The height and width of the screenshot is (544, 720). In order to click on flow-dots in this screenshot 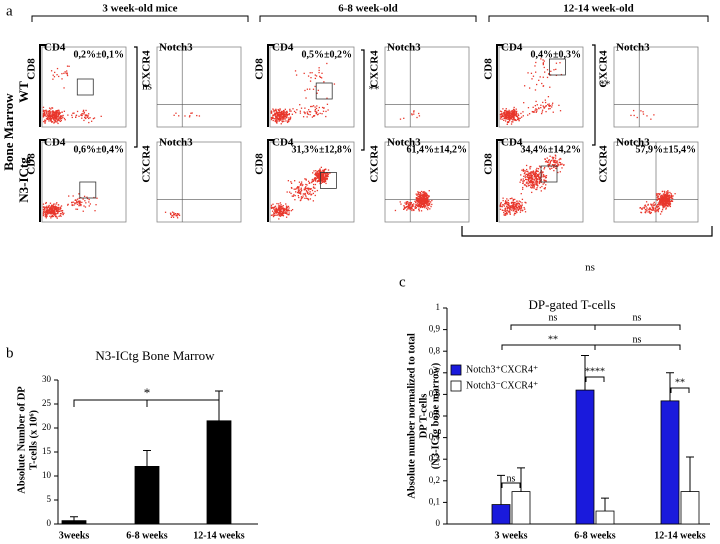, I will do `click(187, 115)`.